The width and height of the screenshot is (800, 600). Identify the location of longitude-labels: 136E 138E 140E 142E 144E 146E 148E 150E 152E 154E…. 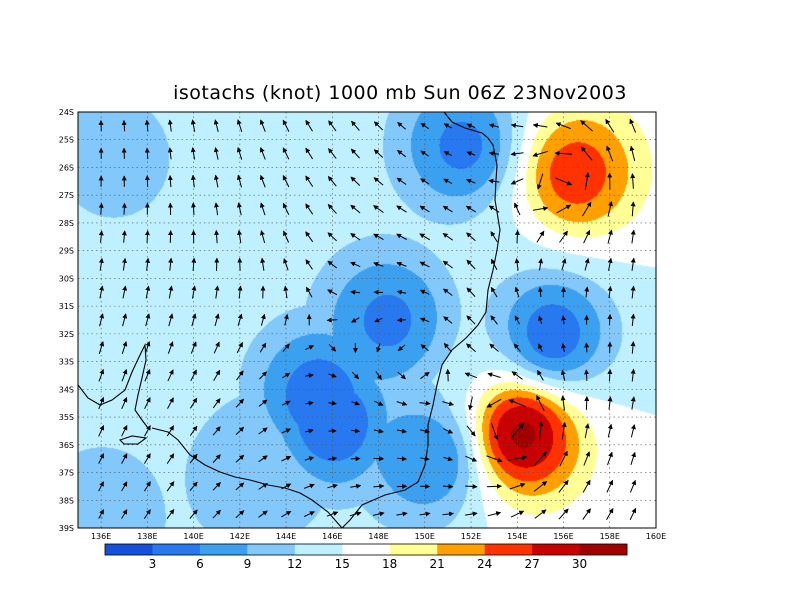
(378, 536).